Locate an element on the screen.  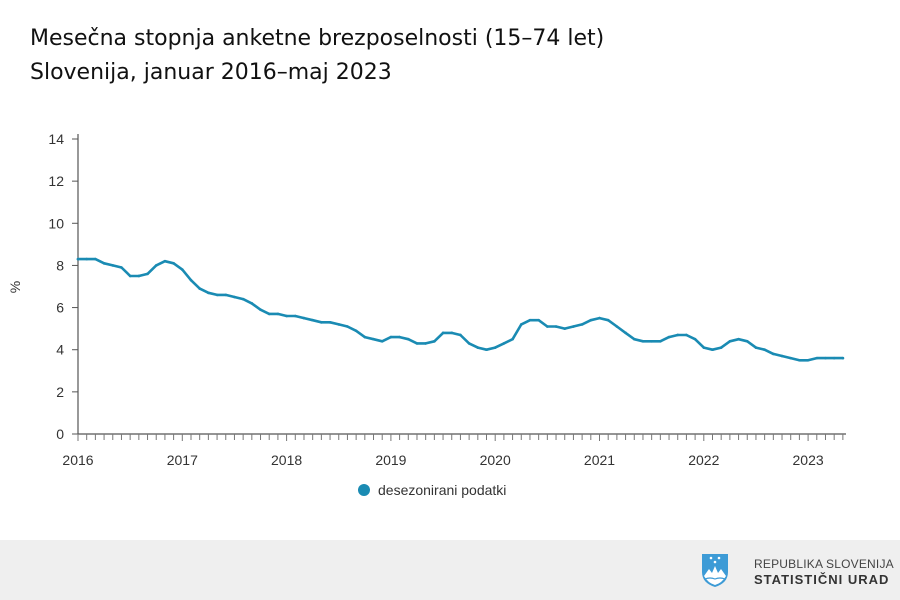
y-tick-label: 12 is located at coordinates (56, 181).